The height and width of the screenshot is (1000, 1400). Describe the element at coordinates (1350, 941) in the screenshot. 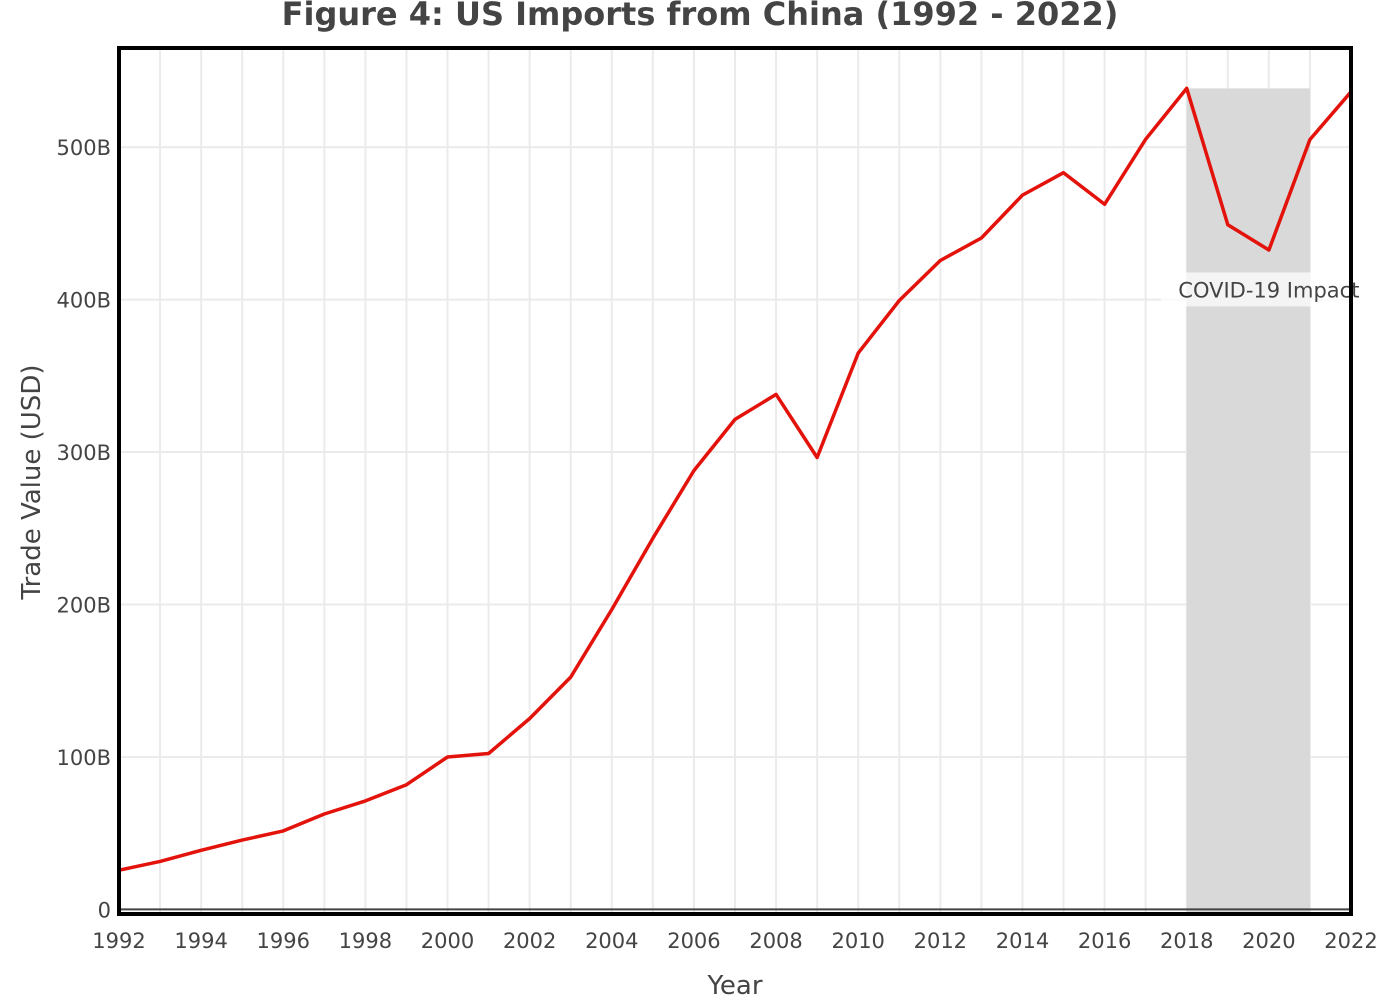

I see `x-tick-label: 2022` at that location.